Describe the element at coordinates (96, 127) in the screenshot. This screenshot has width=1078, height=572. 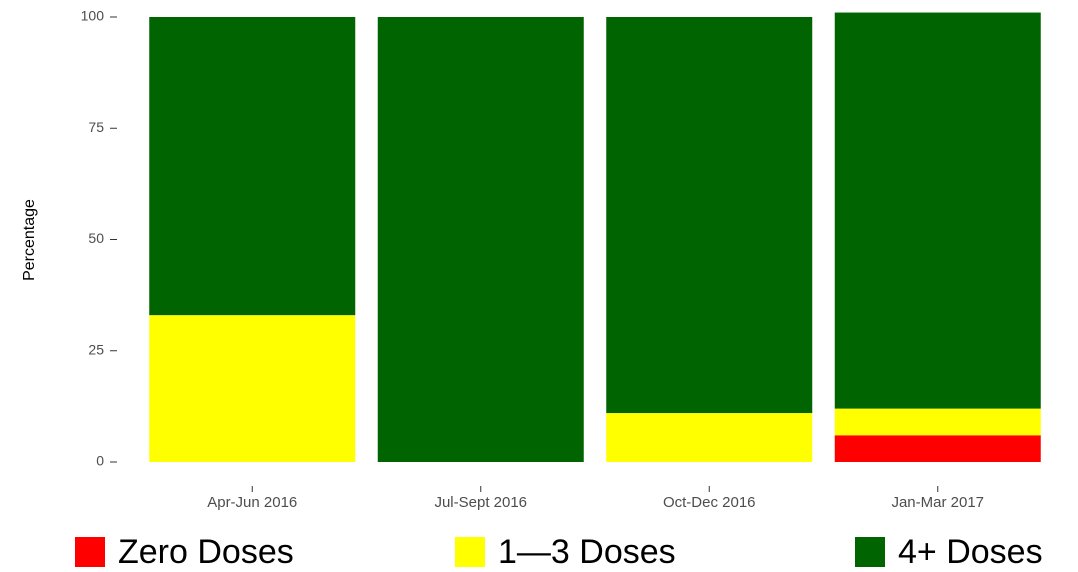
I see `y-tick-label: 75` at that location.